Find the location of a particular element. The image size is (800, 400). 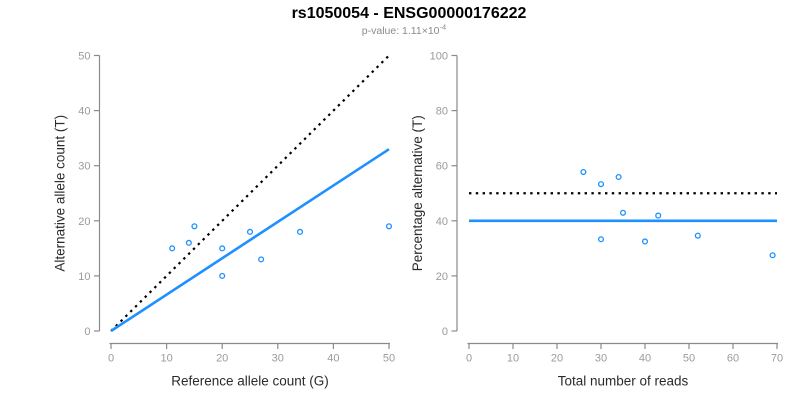

y-tick-label: 10 is located at coordinates (84, 277).